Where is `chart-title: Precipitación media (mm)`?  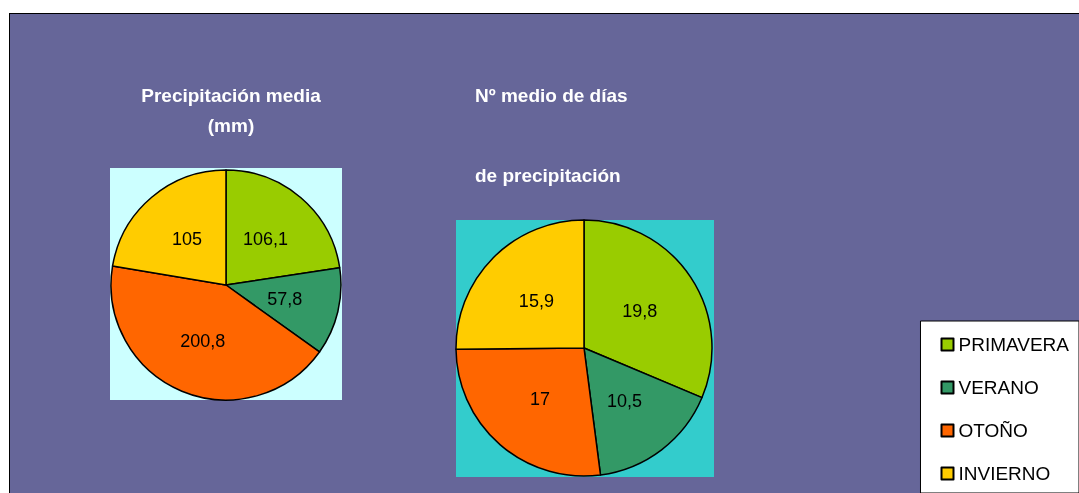 chart-title: Precipitación media (mm) is located at coordinates (231, 110).